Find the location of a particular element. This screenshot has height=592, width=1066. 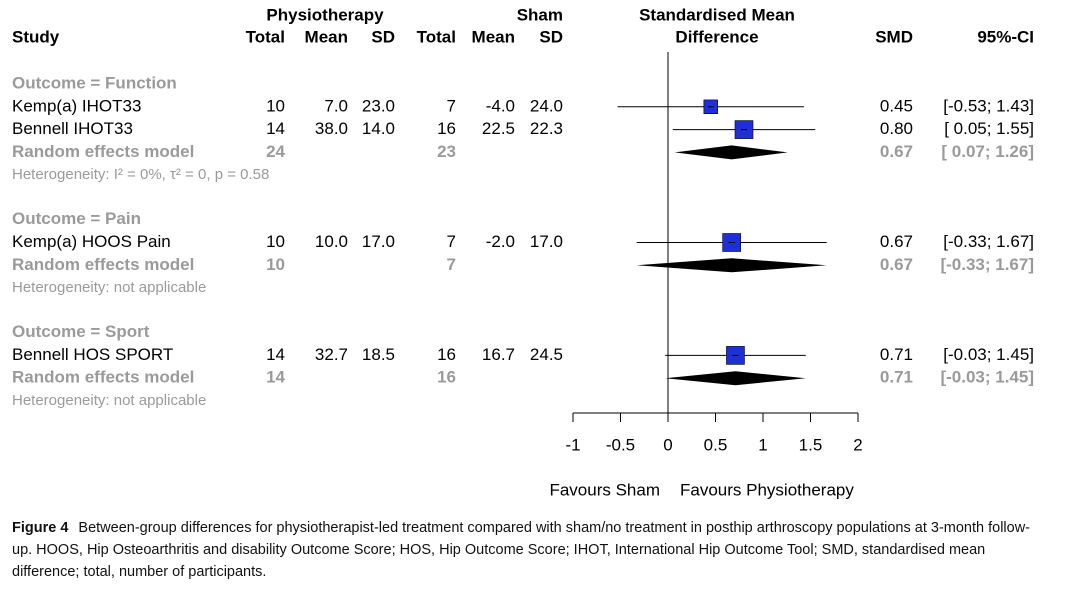

table-cell: 7.0 is located at coordinates (336, 105).